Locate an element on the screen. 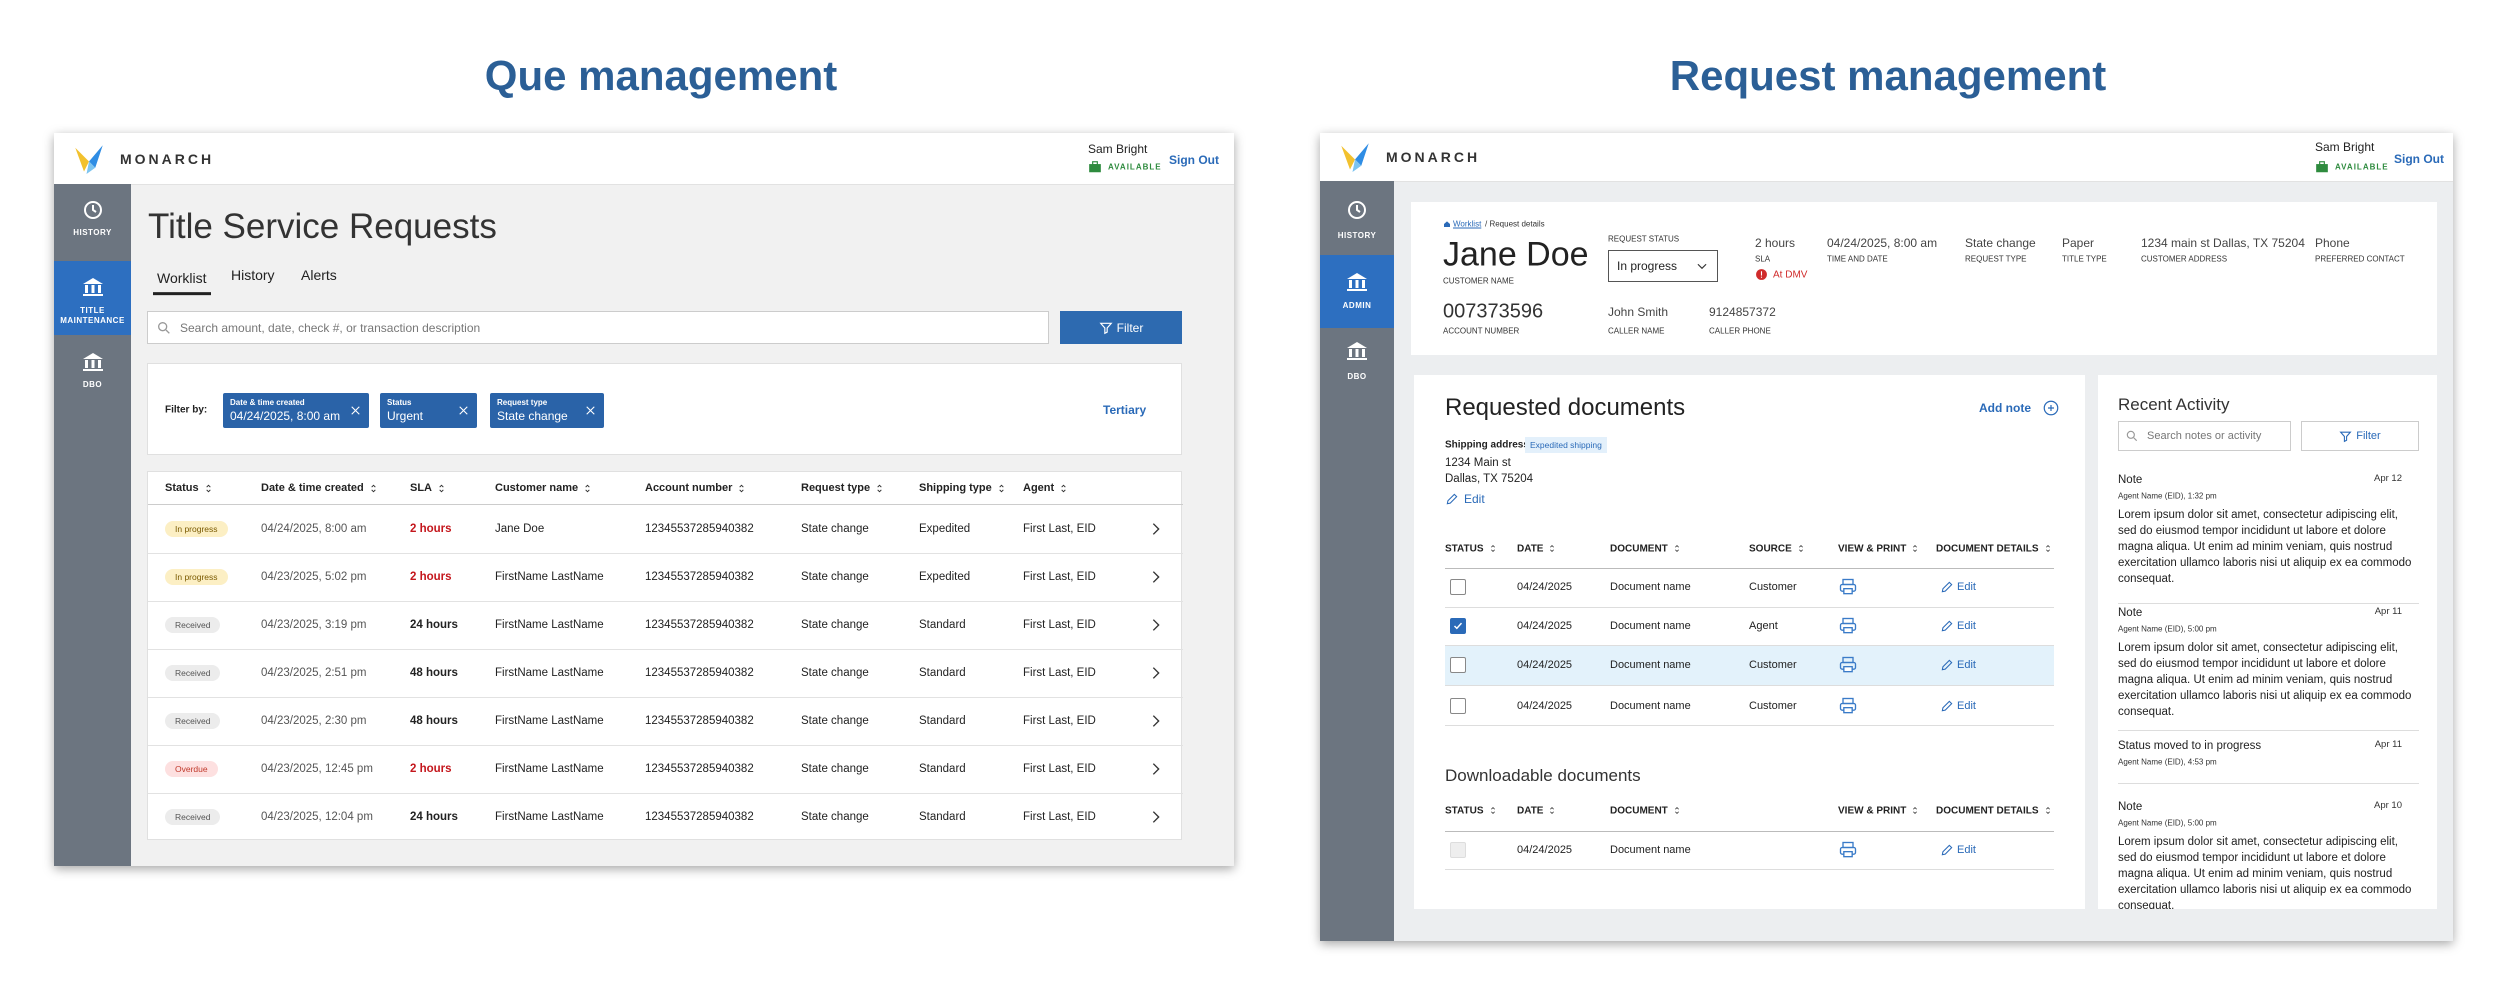 The width and height of the screenshot is (2500, 999). nav-item: TITLE MAINTENANCE is located at coordinates (92, 298).